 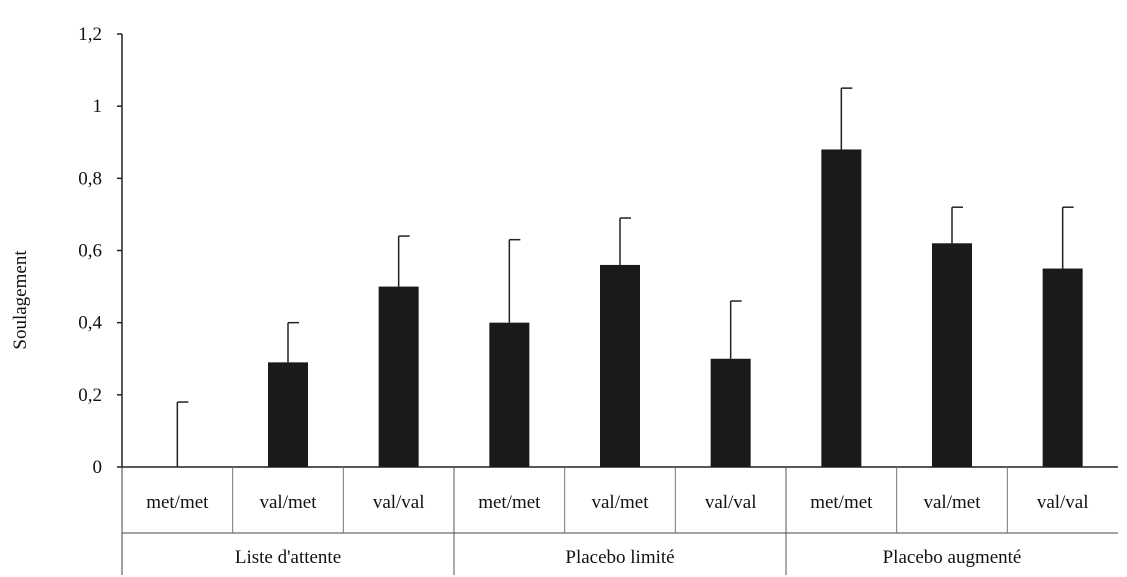 I want to click on group-label: Liste d'attente, so click(x=288, y=557).